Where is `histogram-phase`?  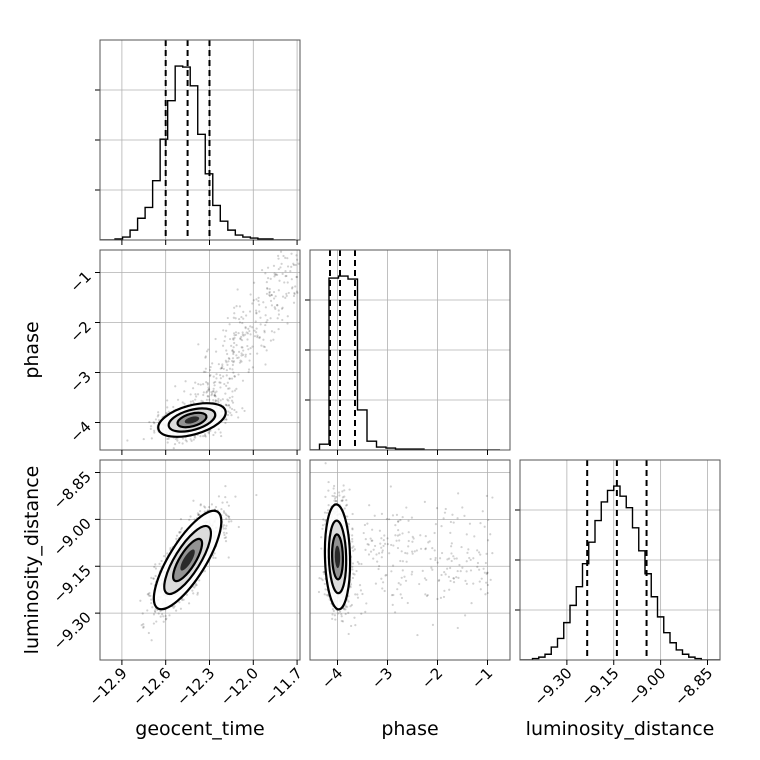 histogram-phase is located at coordinates (405, 362).